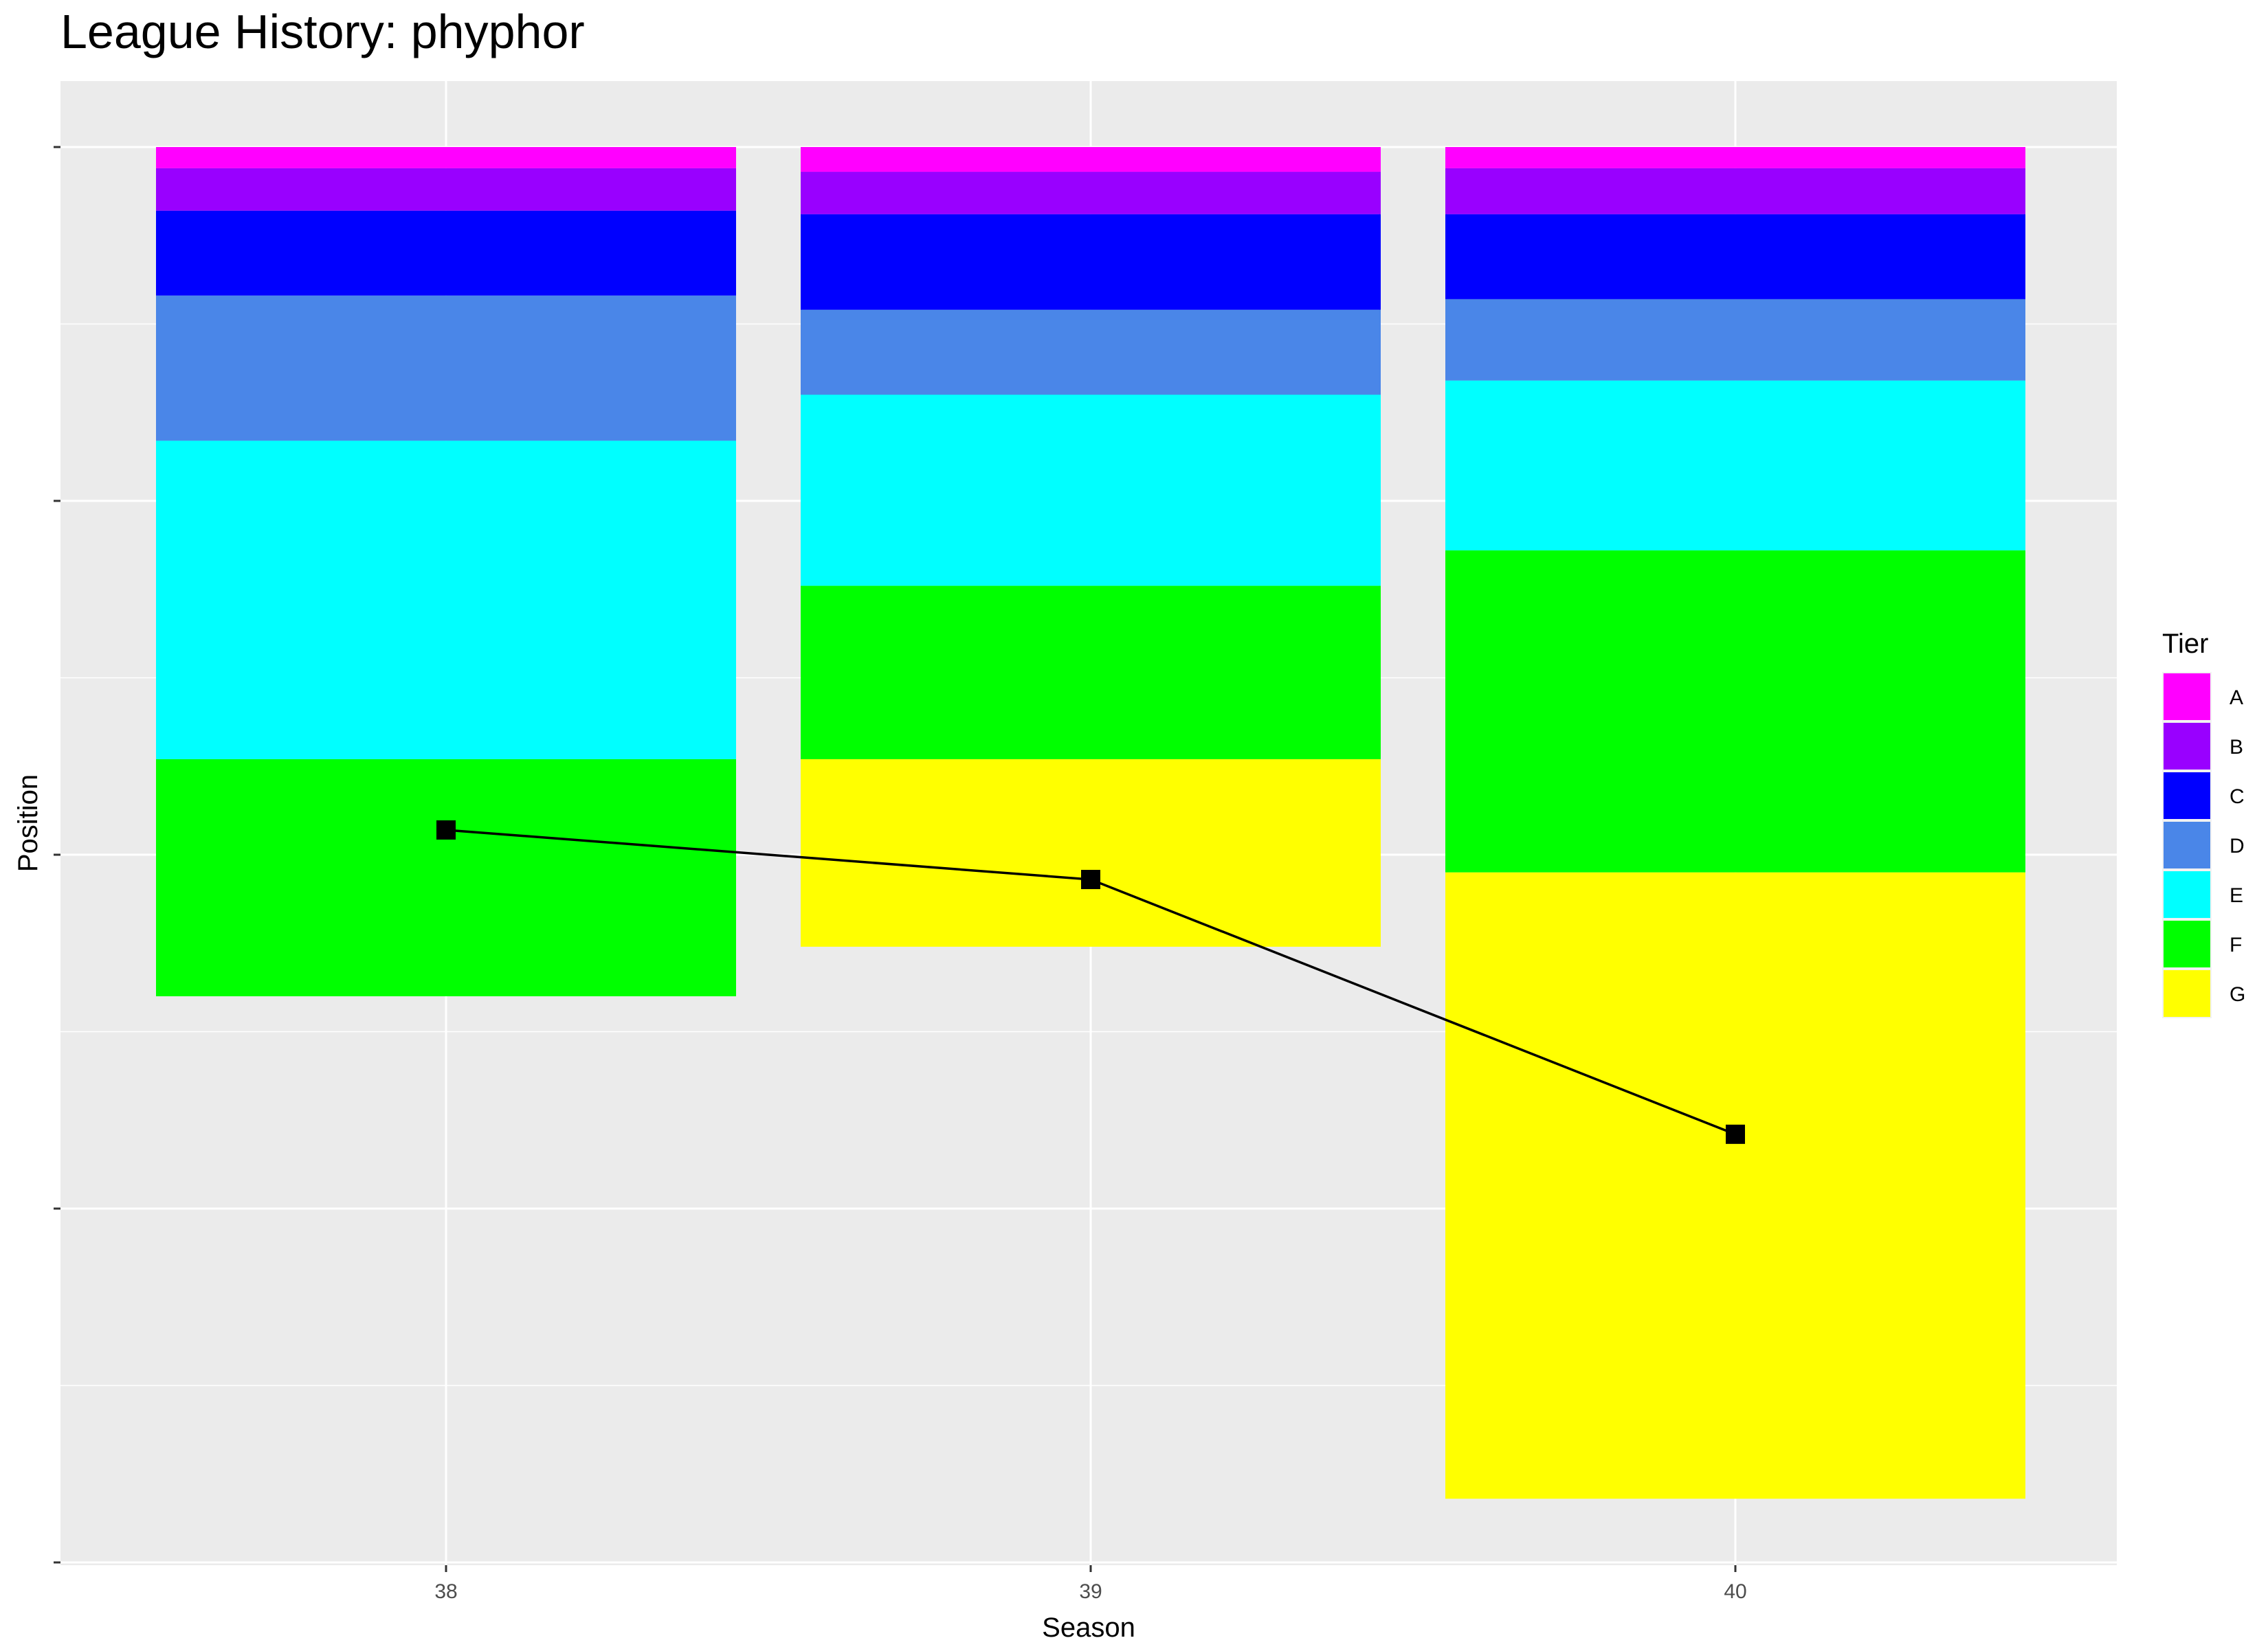  I want to click on legend-swatch-A, so click(2187, 696).